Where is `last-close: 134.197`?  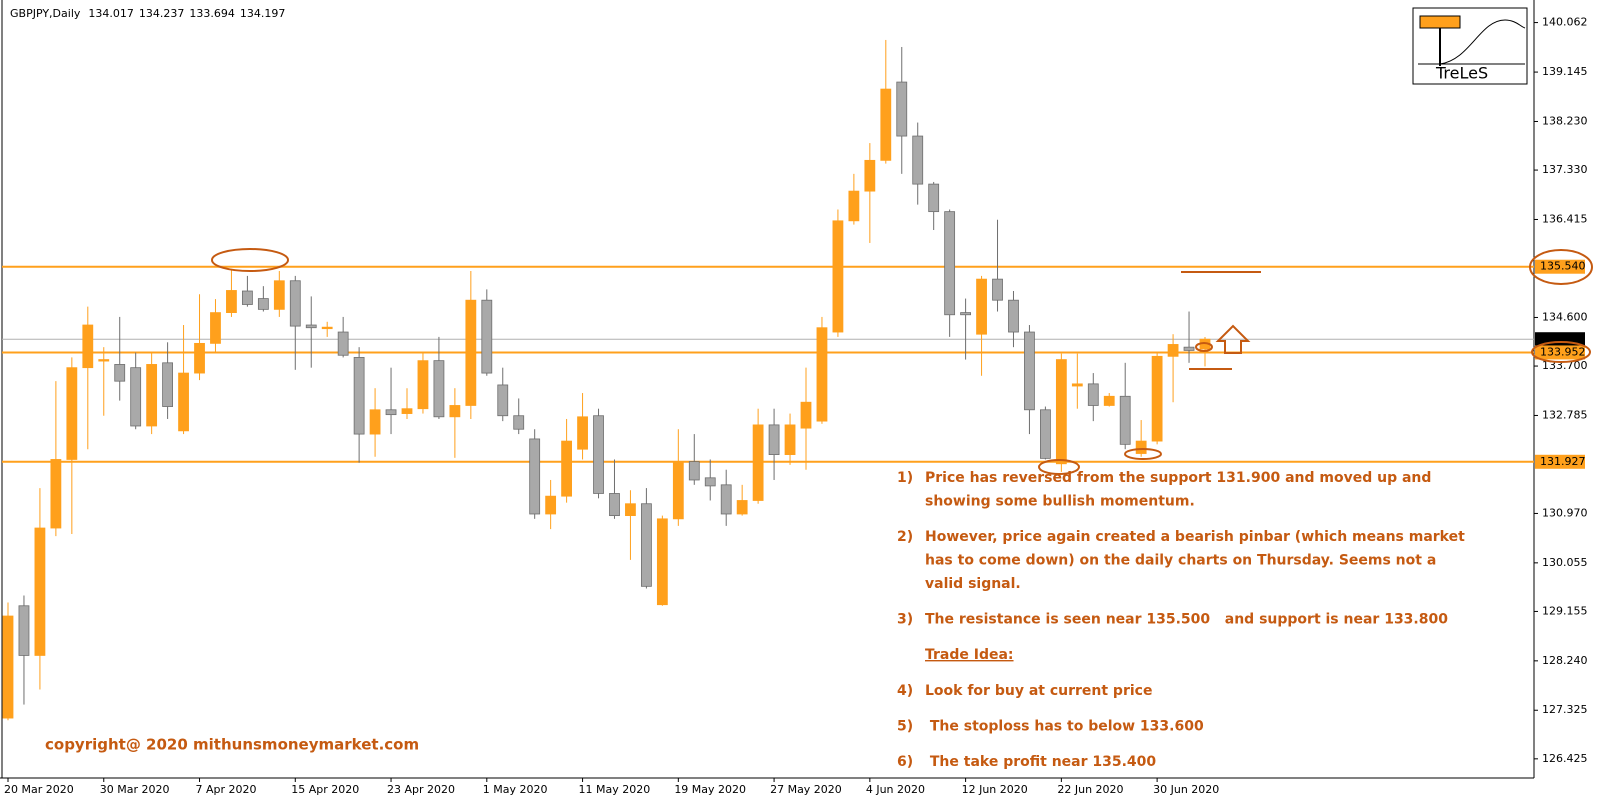
last-close: 134.197 is located at coordinates (263, 13).